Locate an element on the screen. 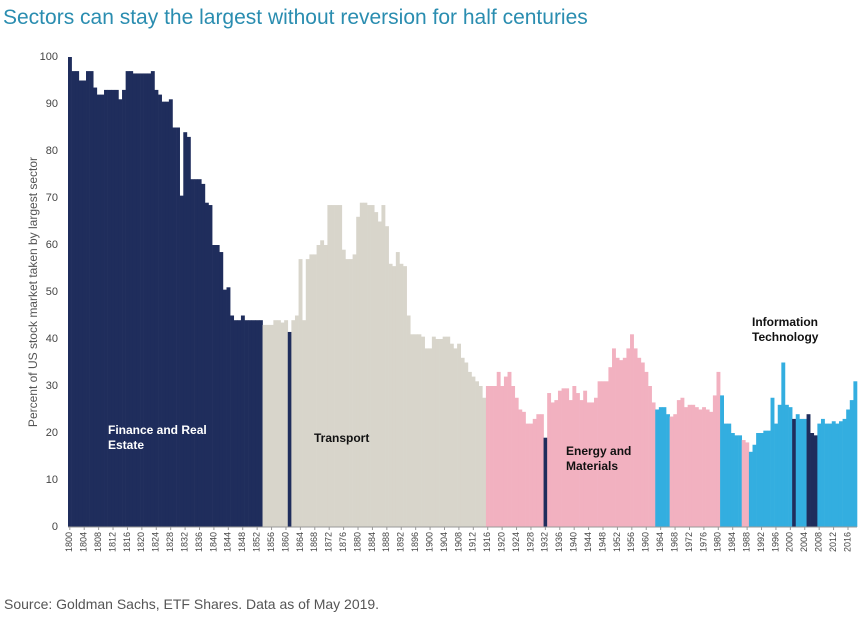  x-tick-label: 1860 is located at coordinates (285, 542).